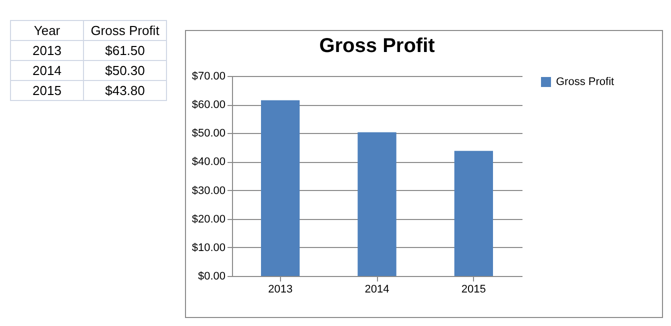 Image resolution: width=671 pixels, height=326 pixels. I want to click on text: 2014, so click(47, 70).